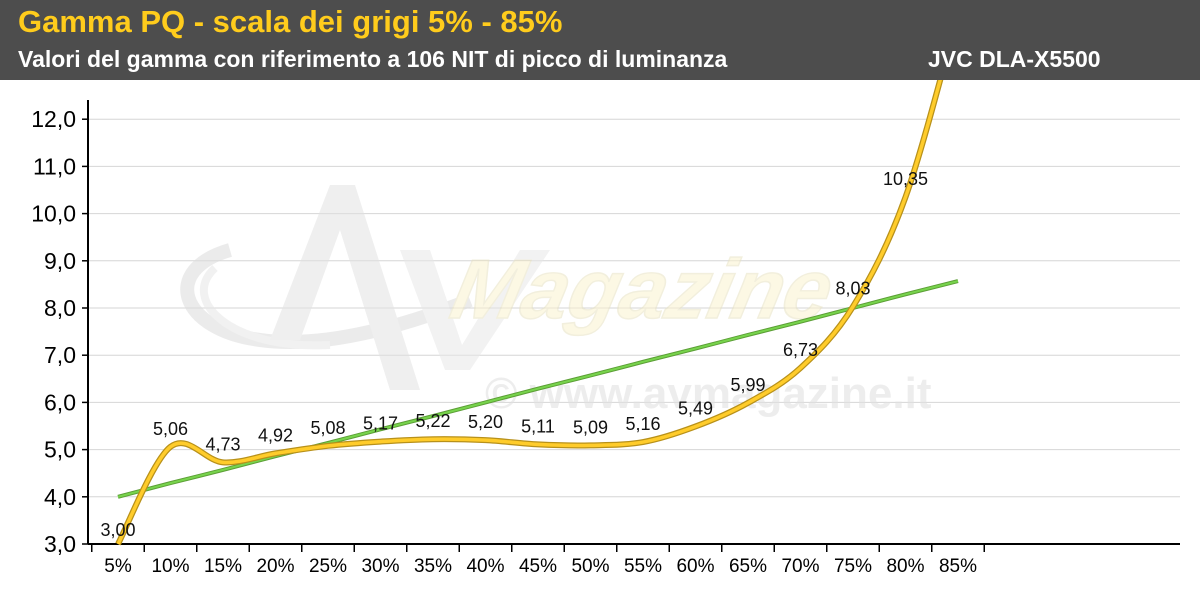  I want to click on device-model: JVC DLA-X5500, so click(1014, 59).